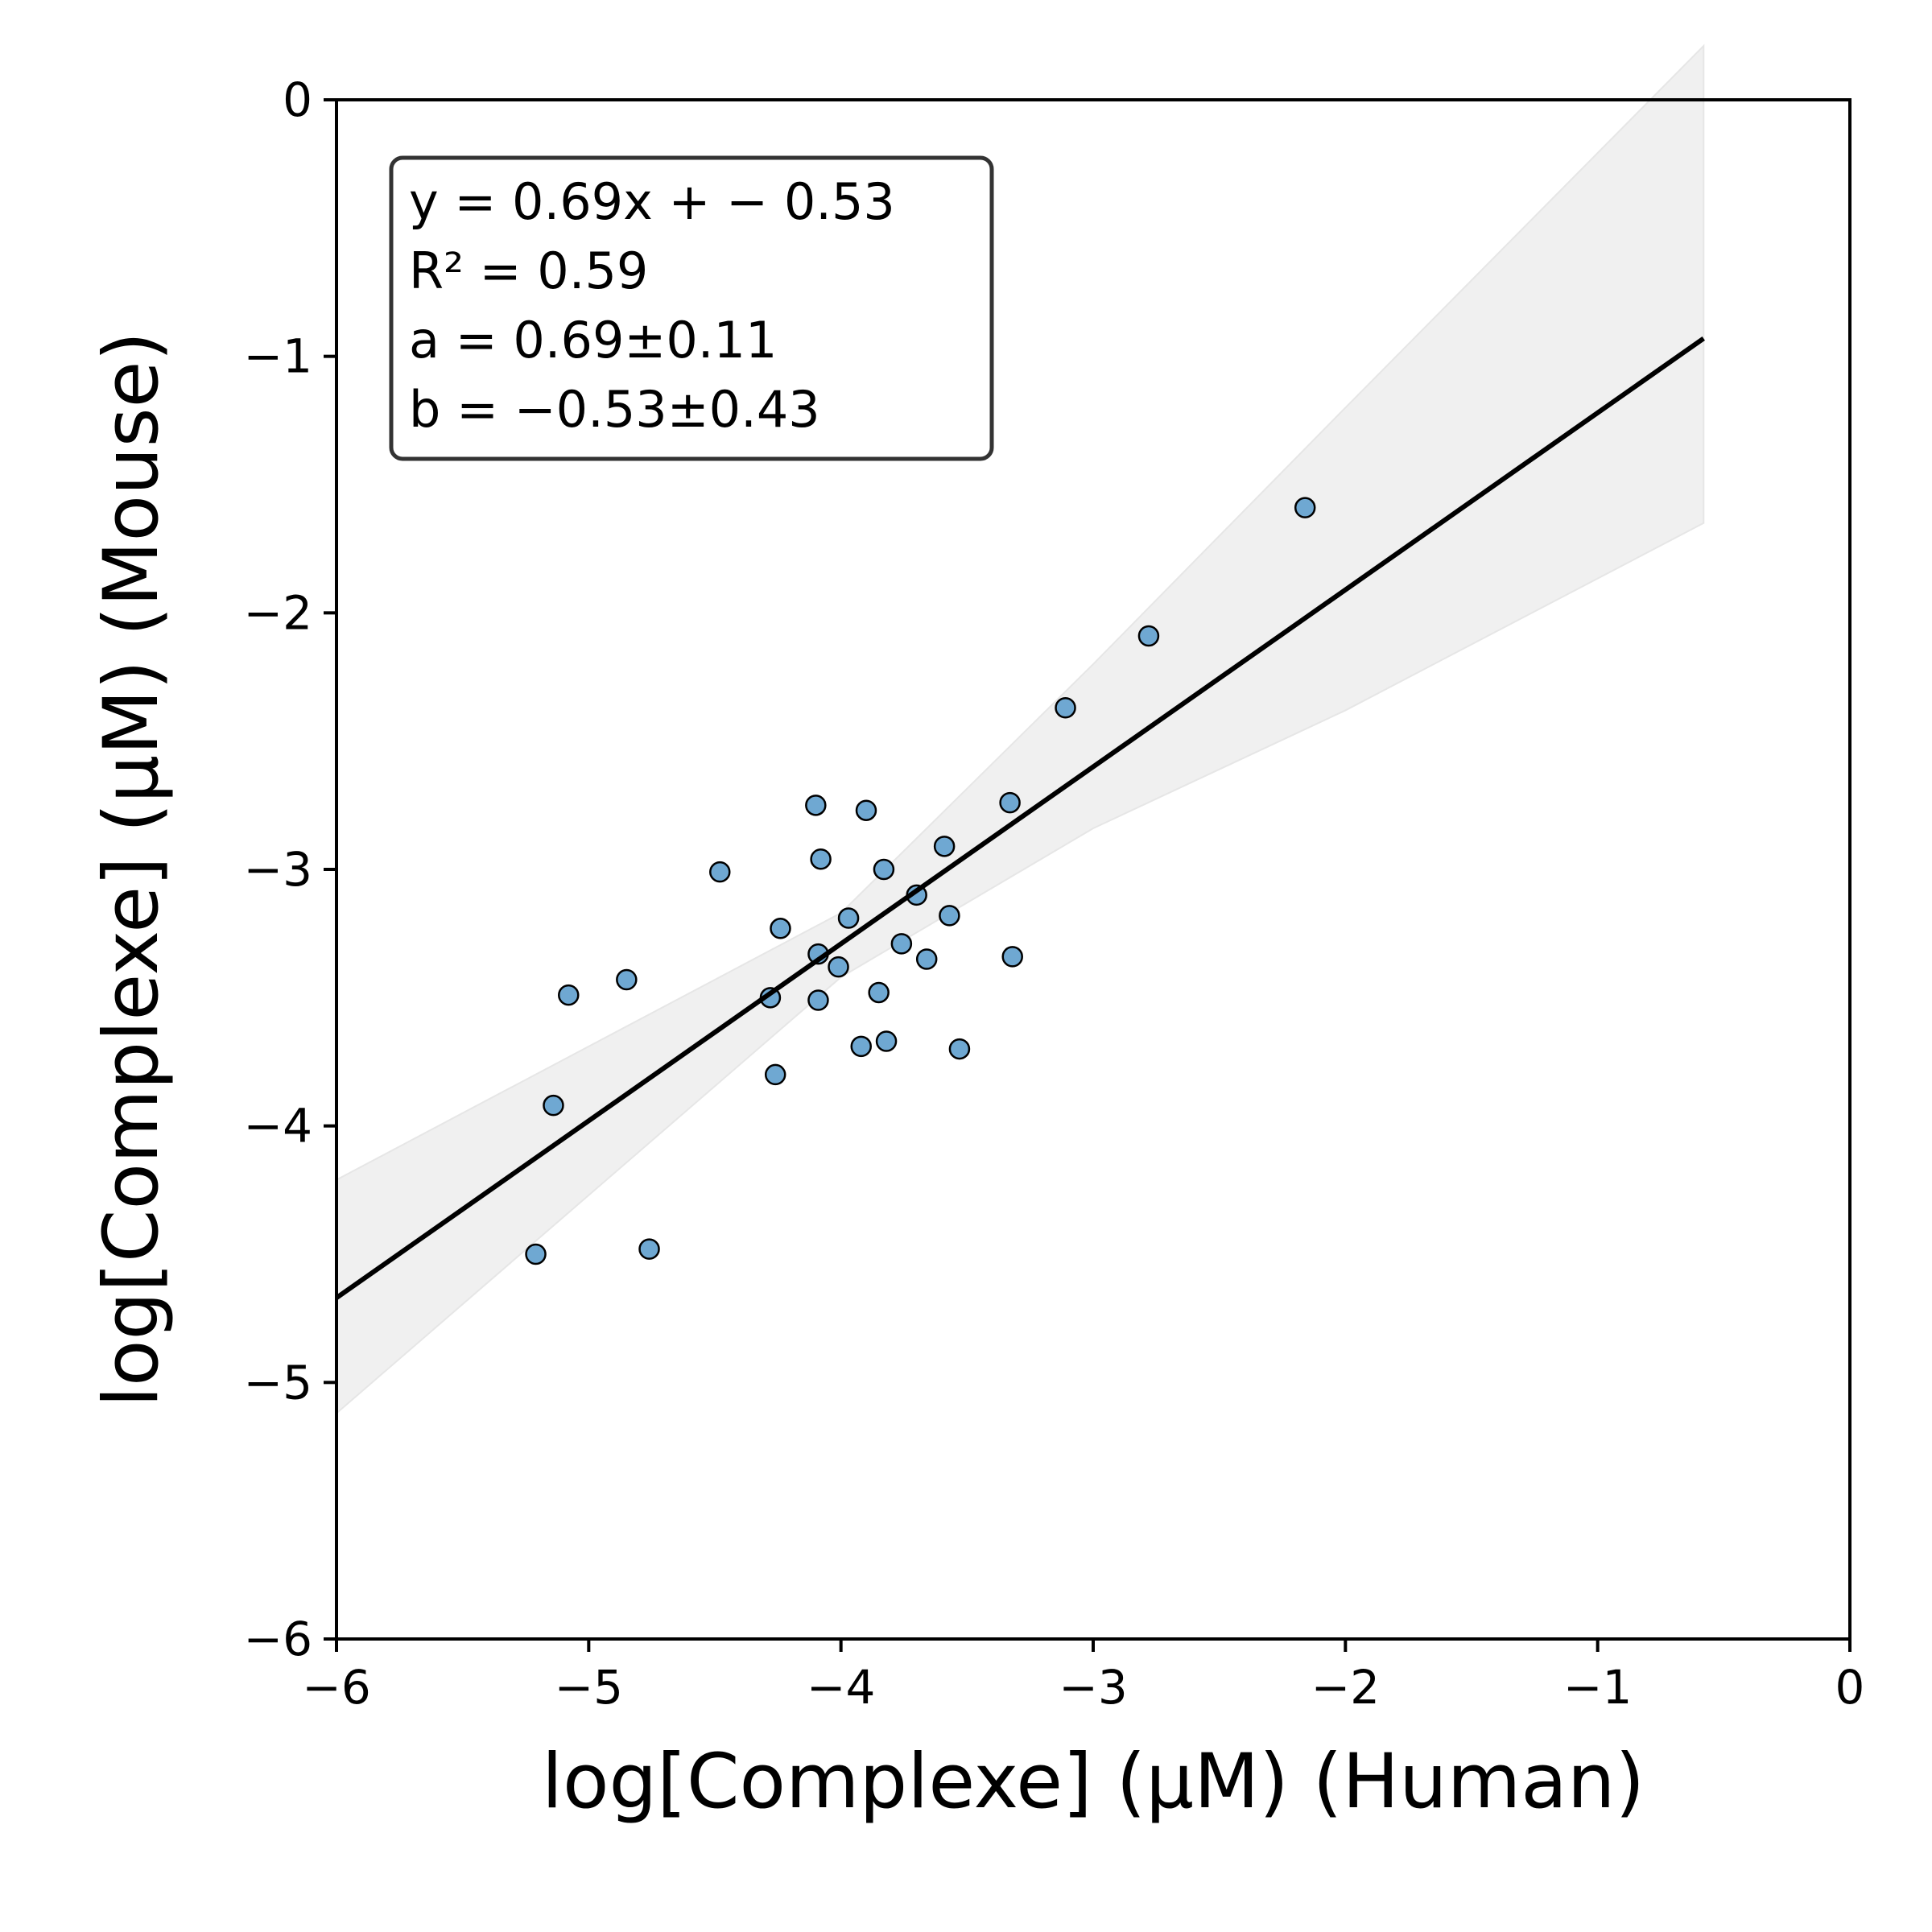 This screenshot has width=1932, height=1932. What do you see at coordinates (589, 1688) in the screenshot?
I see `x-tick-label: −5` at bounding box center [589, 1688].